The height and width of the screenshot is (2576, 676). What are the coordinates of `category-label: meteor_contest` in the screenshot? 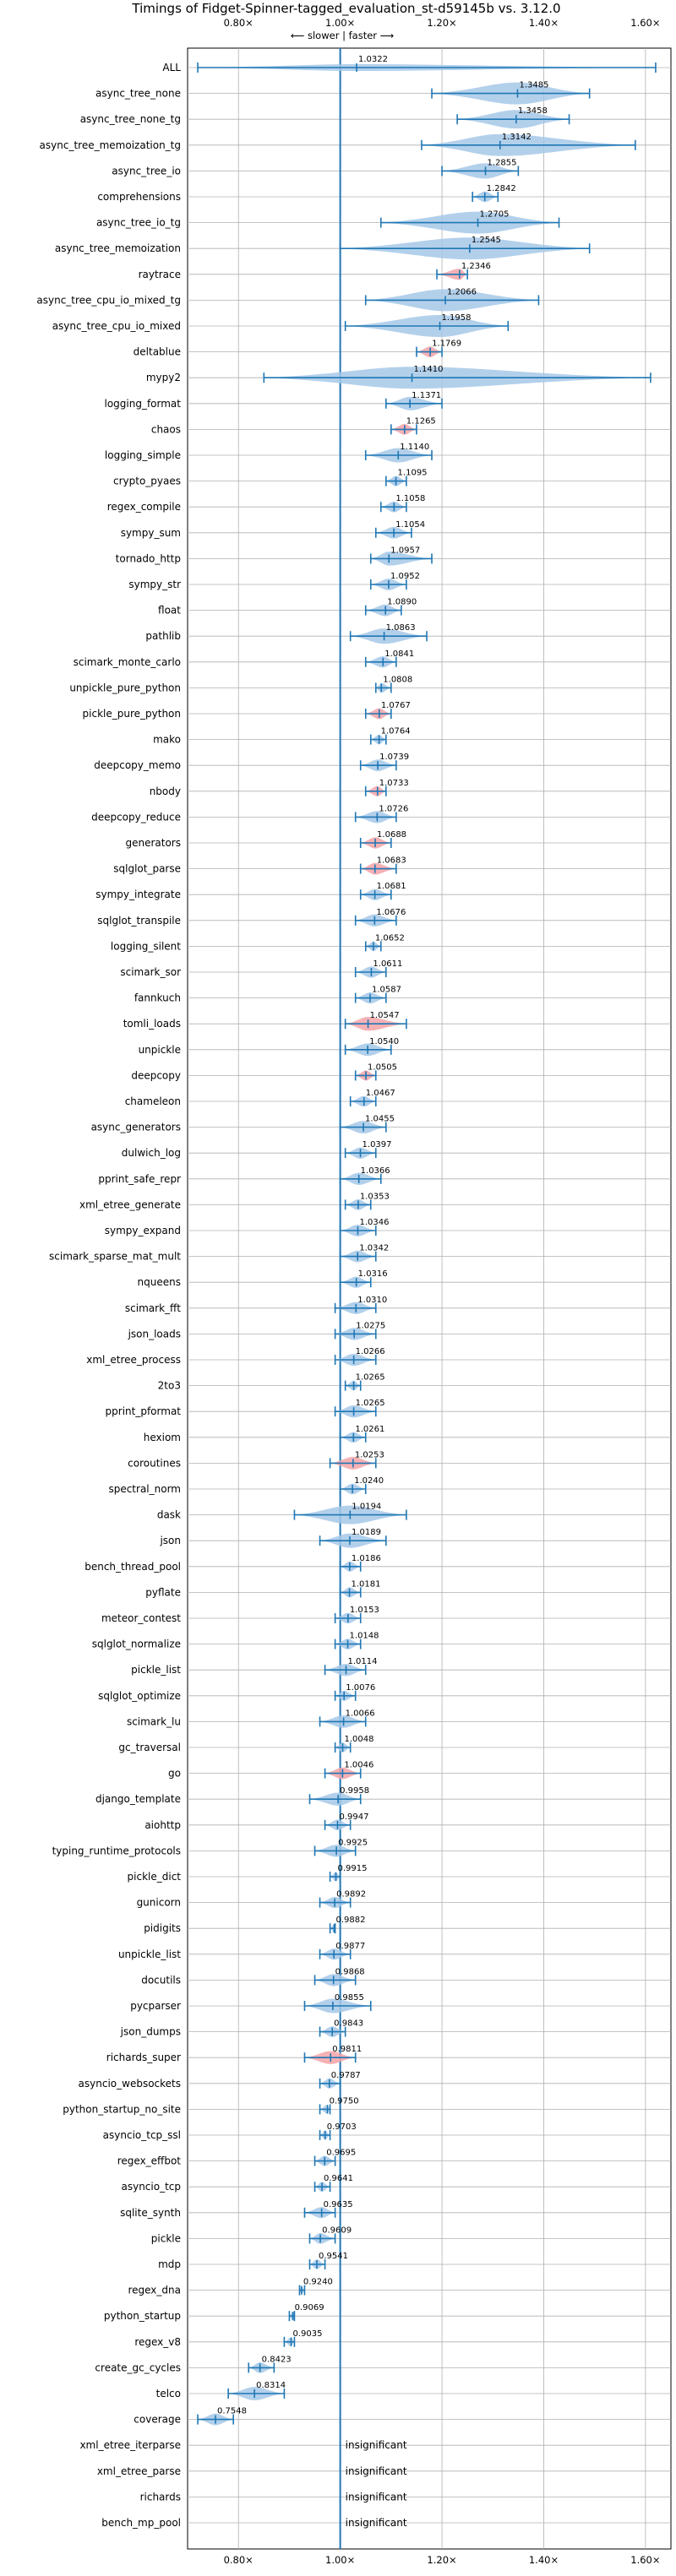 It's located at (141, 1618).